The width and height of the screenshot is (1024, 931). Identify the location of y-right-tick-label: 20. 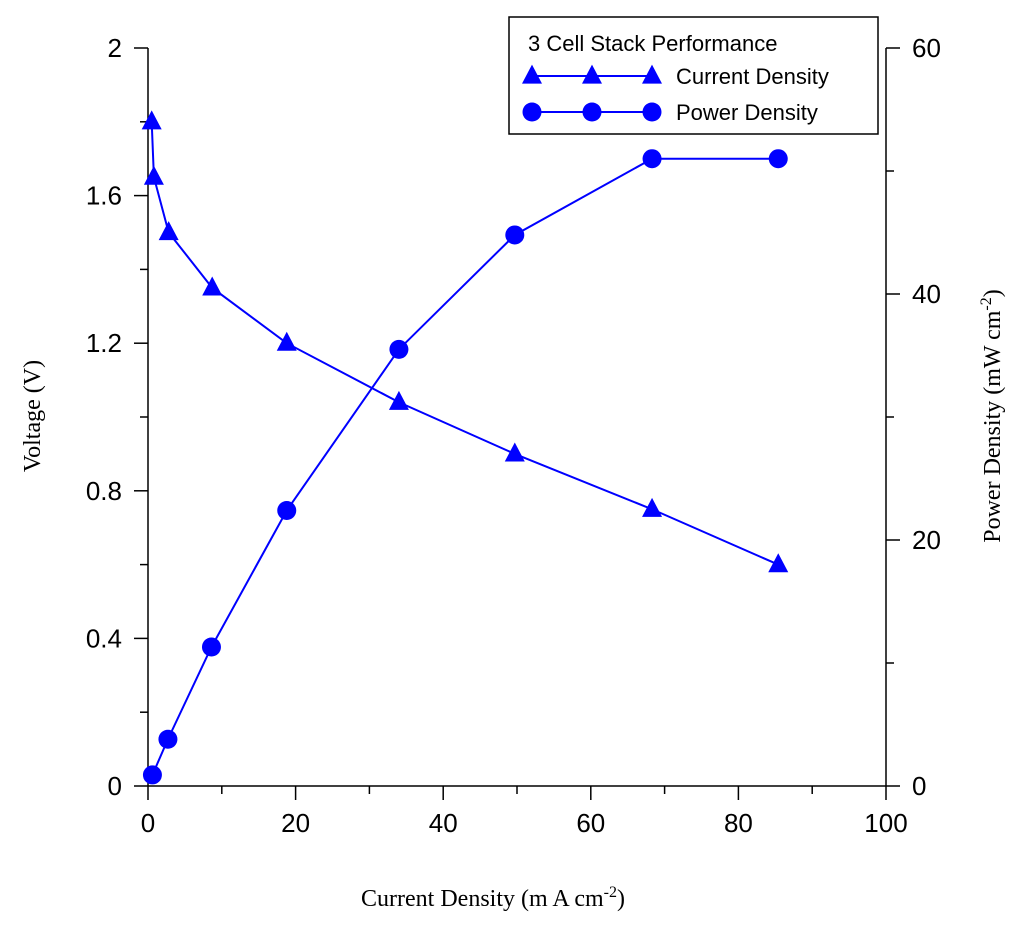
(926, 540).